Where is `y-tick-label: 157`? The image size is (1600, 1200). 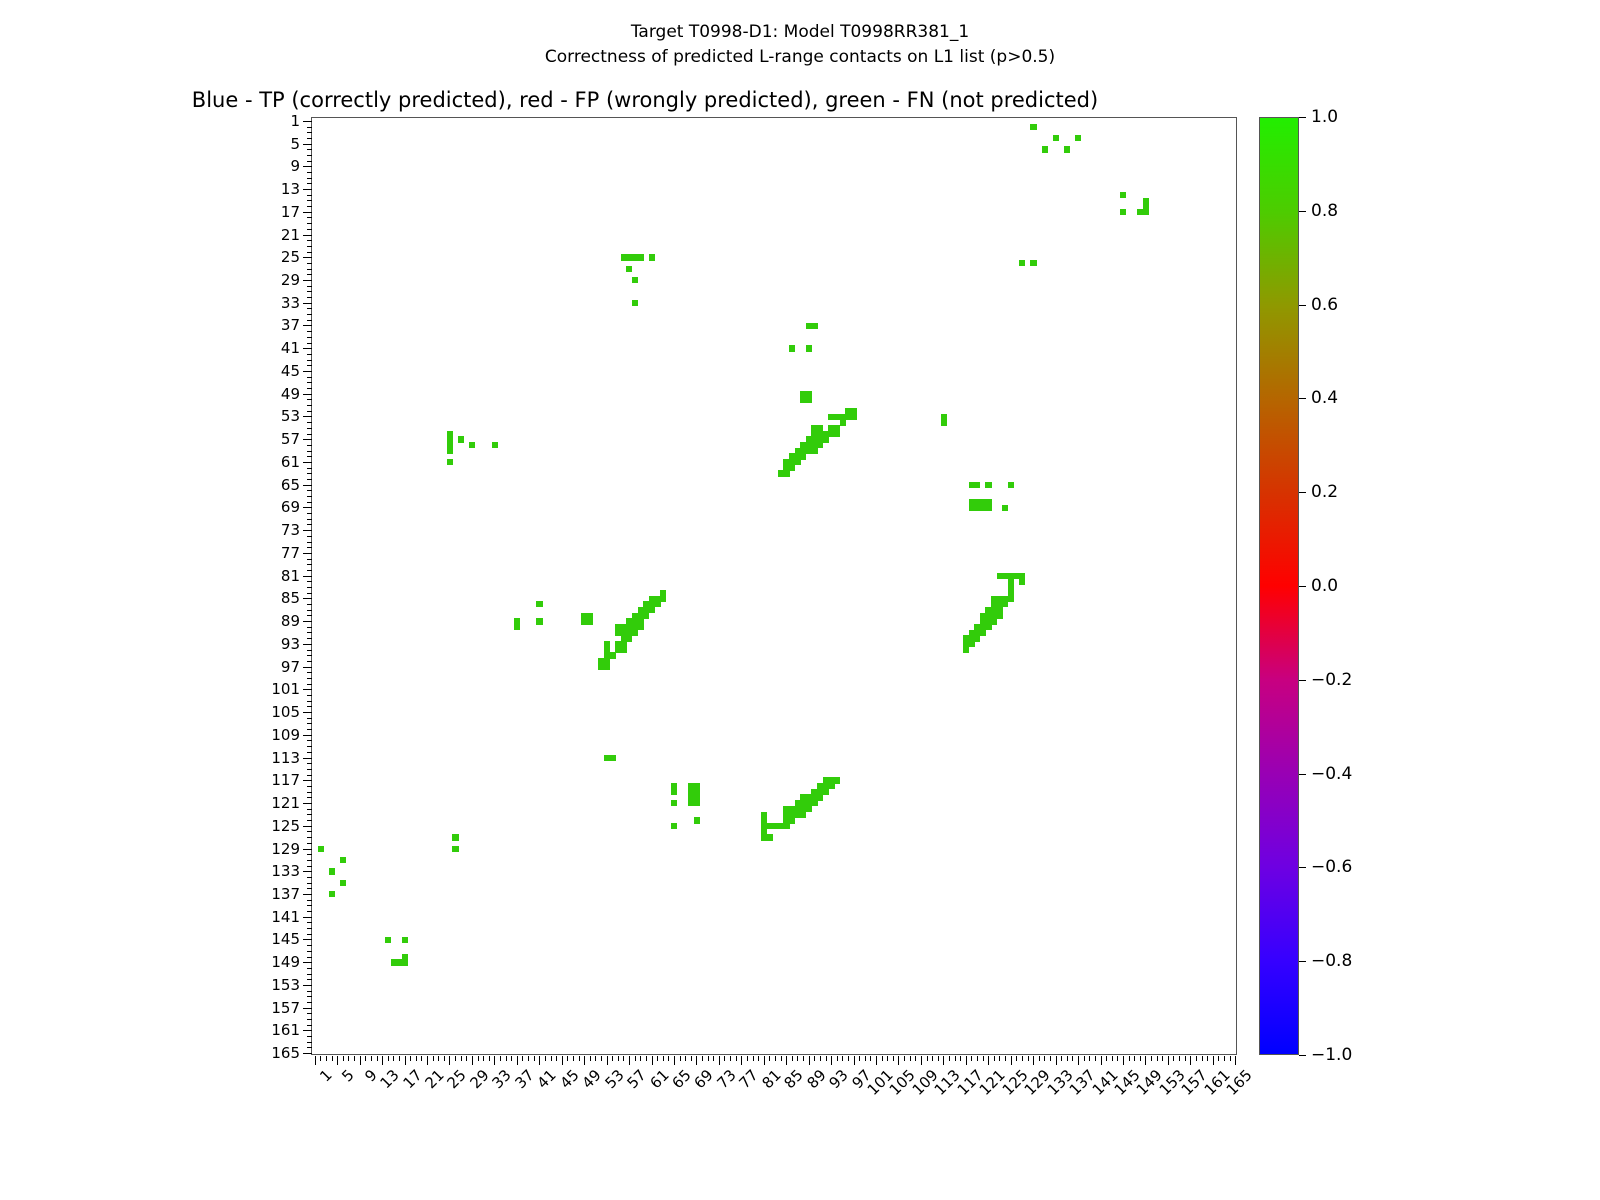
y-tick-label: 157 is located at coordinates (285, 1007).